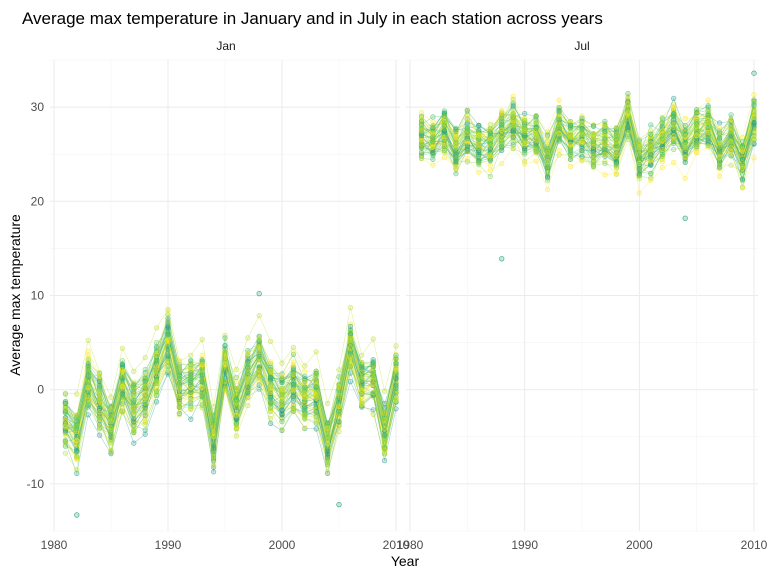 The height and width of the screenshot is (576, 768). I want to click on strip-label-jul: Jul, so click(581, 46).